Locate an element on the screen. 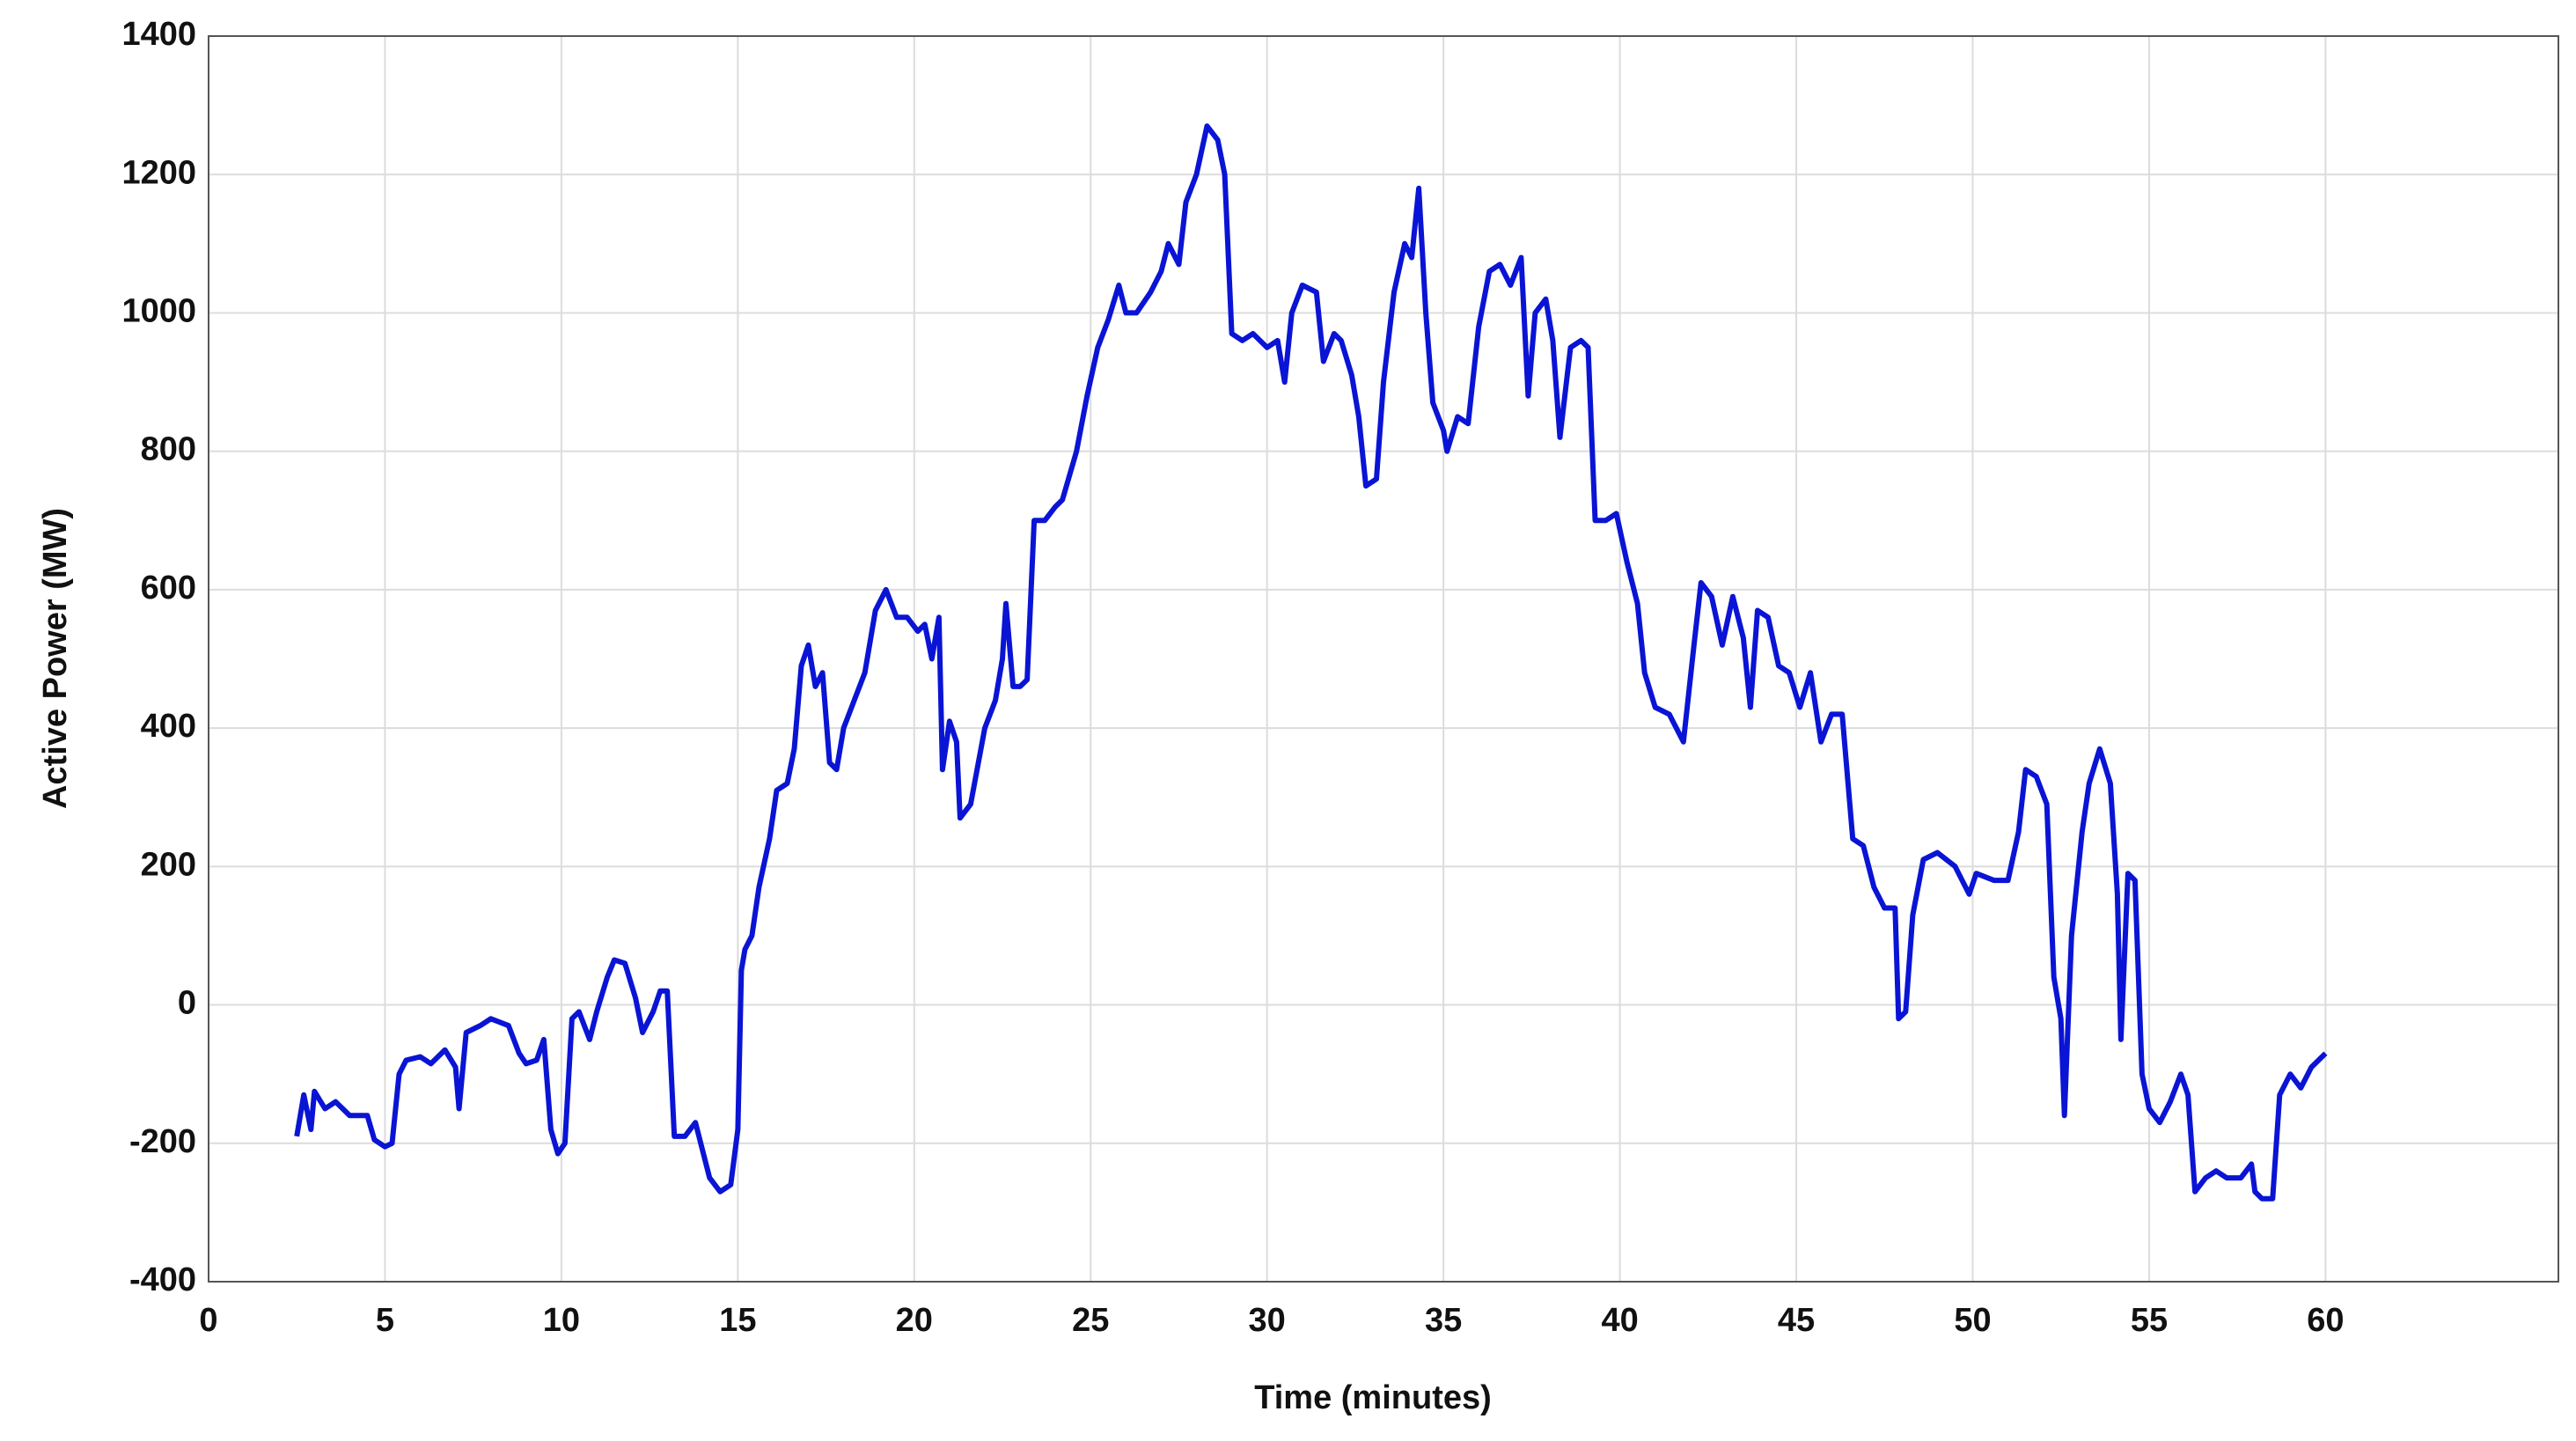 The height and width of the screenshot is (1441, 2576). y-tick-label: 400 is located at coordinates (168, 726).